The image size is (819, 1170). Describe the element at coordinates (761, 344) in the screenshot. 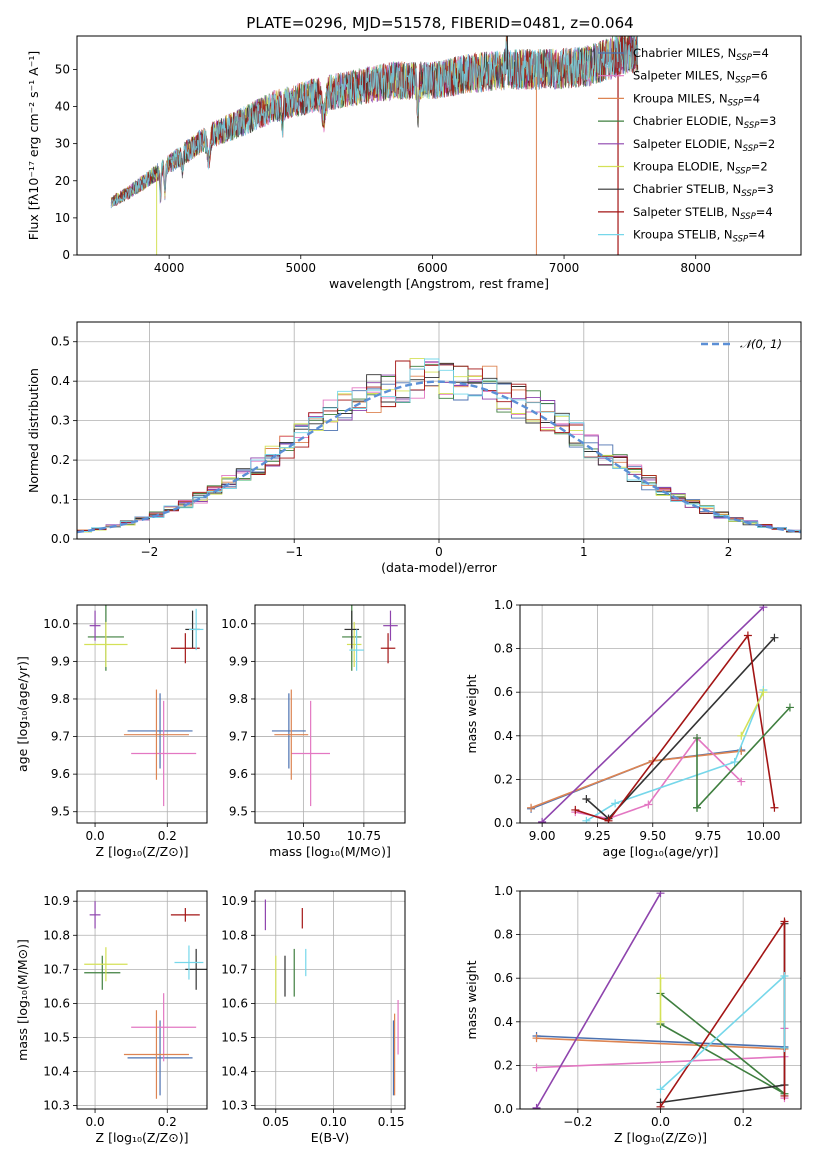

I see `legend-entry-normal: 𝒩(0, 1)` at that location.